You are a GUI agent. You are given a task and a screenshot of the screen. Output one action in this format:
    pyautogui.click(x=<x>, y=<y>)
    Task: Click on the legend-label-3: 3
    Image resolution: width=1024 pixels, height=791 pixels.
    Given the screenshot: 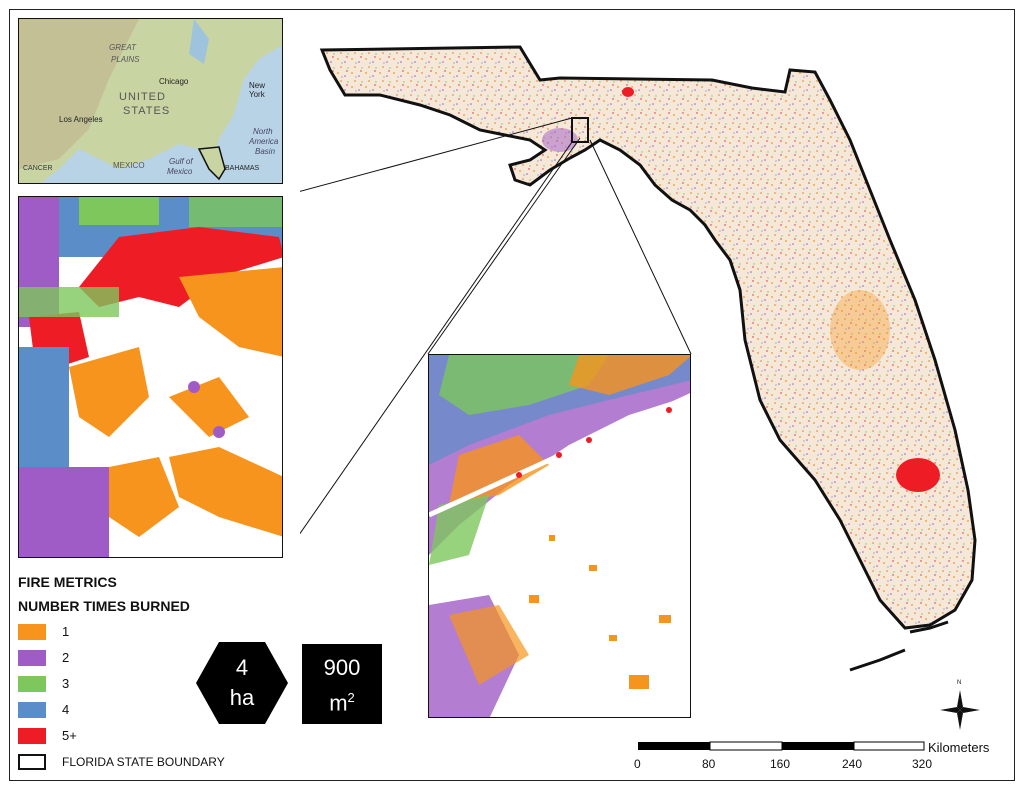 What is the action you would take?
    pyautogui.click(x=66, y=683)
    